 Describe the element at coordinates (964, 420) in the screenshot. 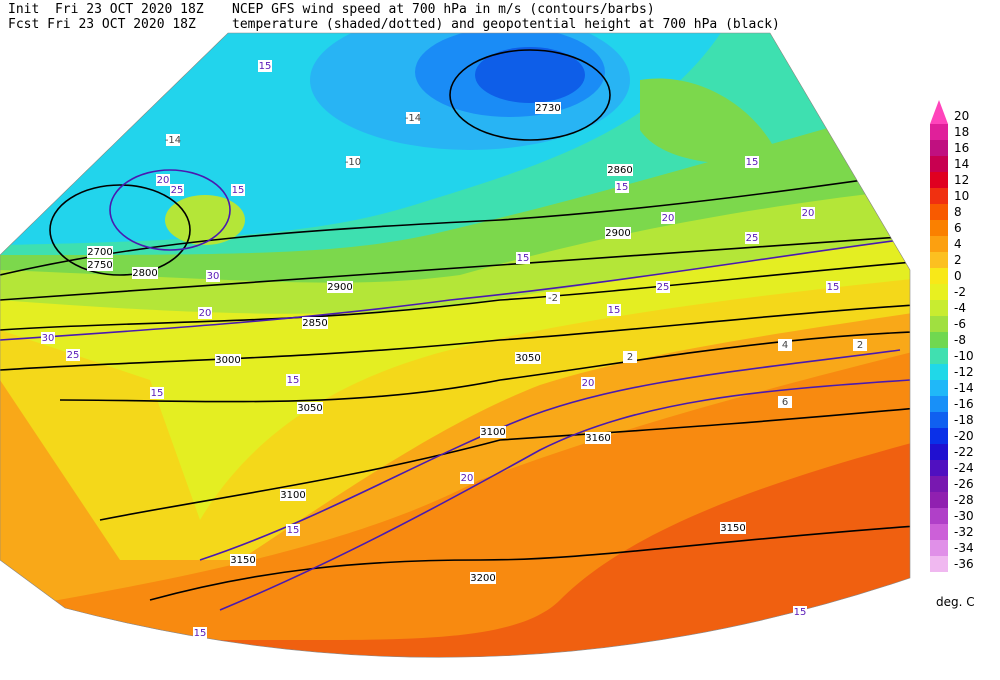

I see `colorbar-label: -18` at that location.